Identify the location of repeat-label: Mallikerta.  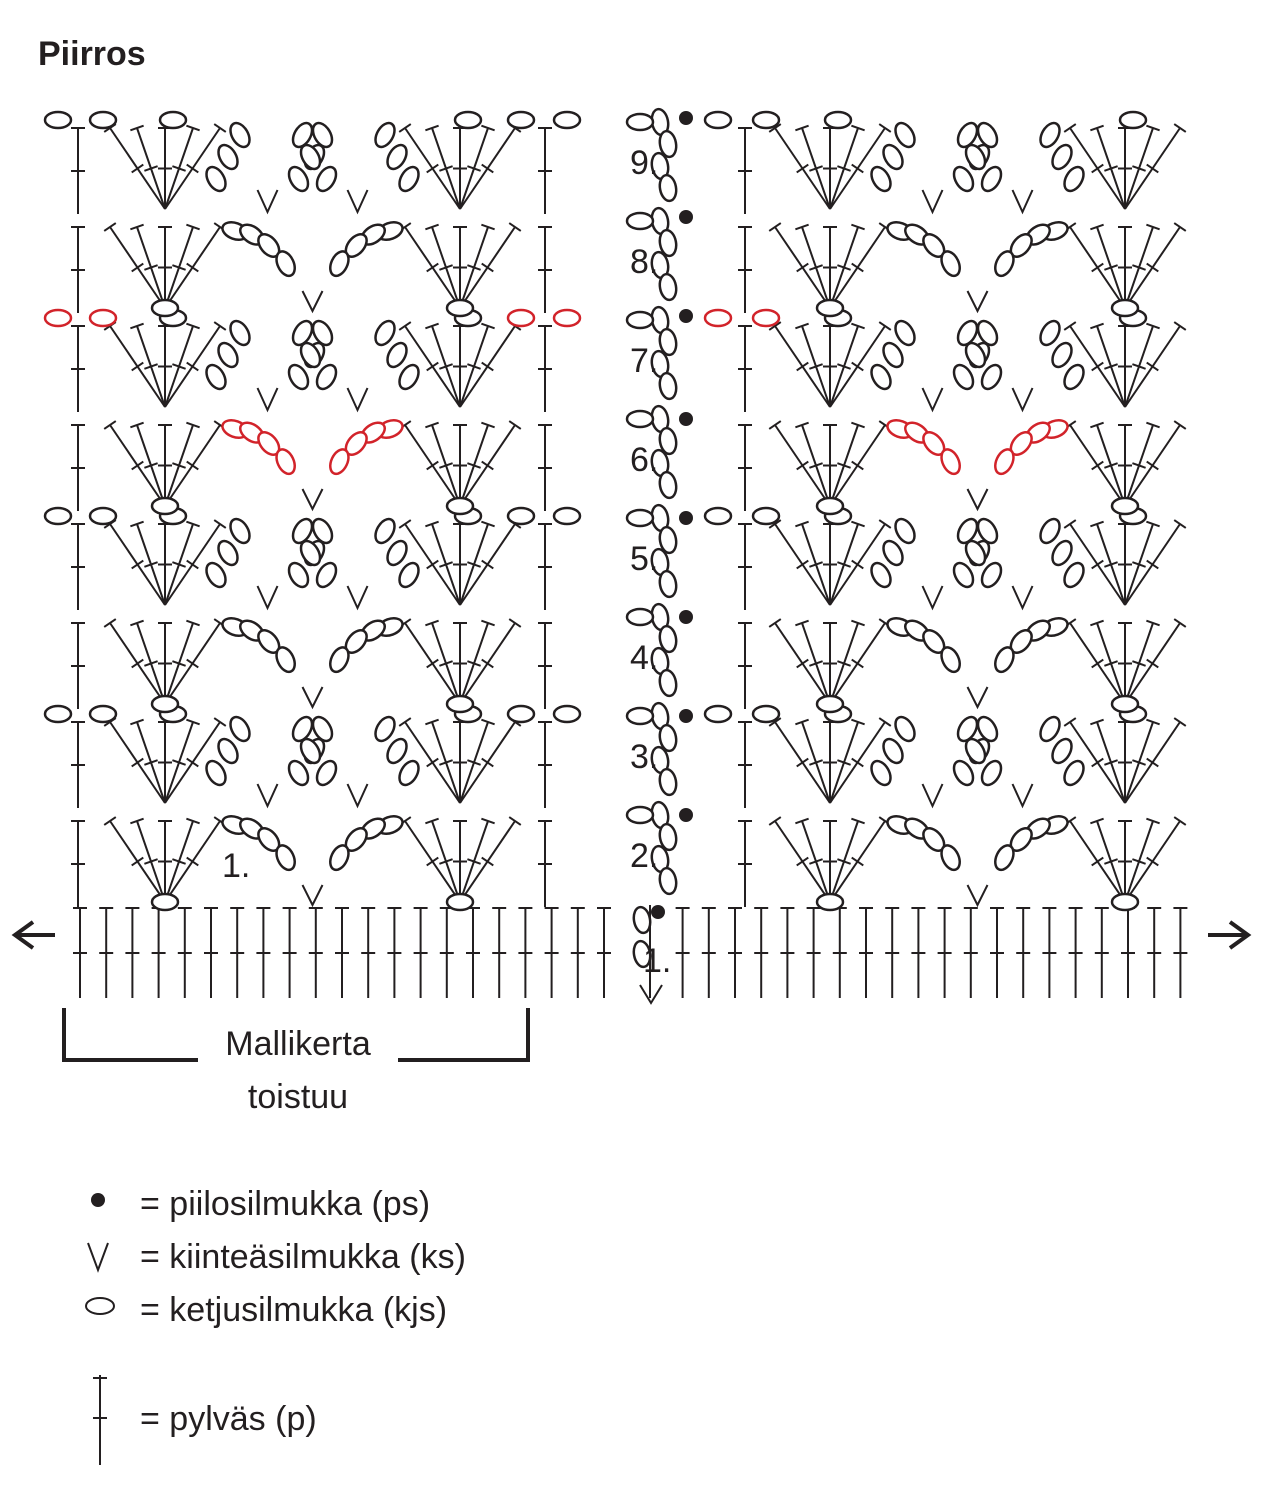
(298, 1044).